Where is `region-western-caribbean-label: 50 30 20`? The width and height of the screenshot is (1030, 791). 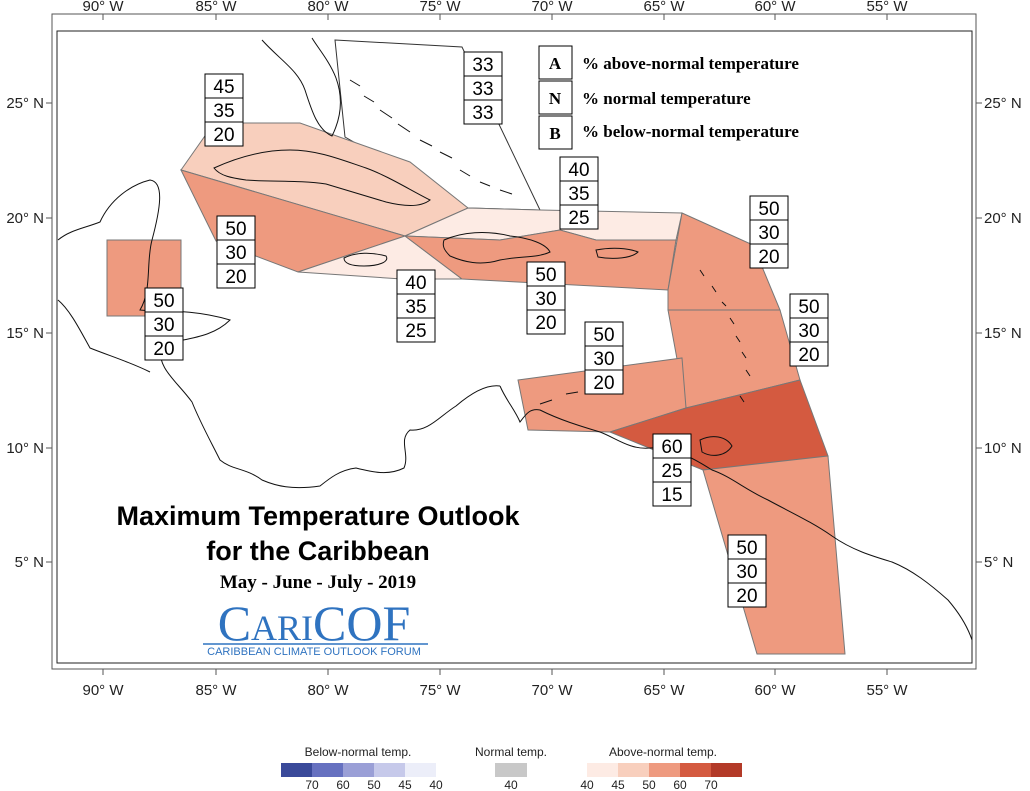
region-western-caribbean-label: 50 30 20 is located at coordinates (236, 252).